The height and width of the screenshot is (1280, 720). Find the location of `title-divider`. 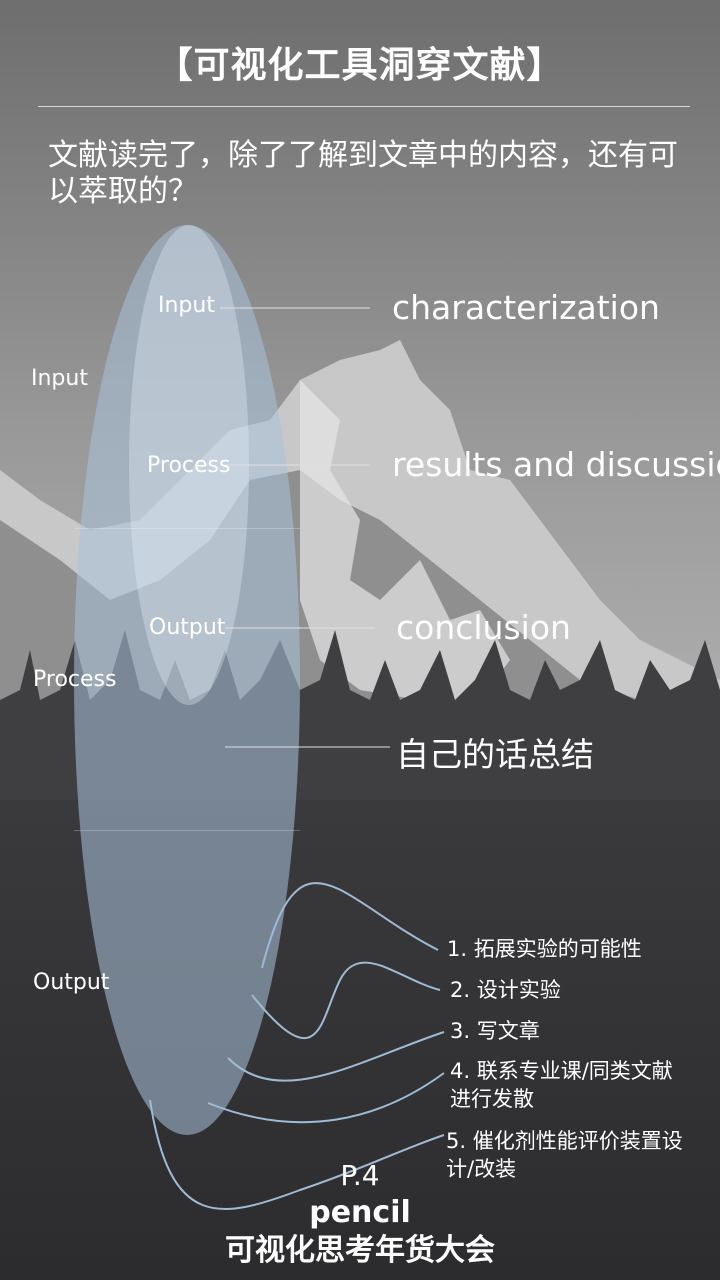

title-divider is located at coordinates (364, 106).